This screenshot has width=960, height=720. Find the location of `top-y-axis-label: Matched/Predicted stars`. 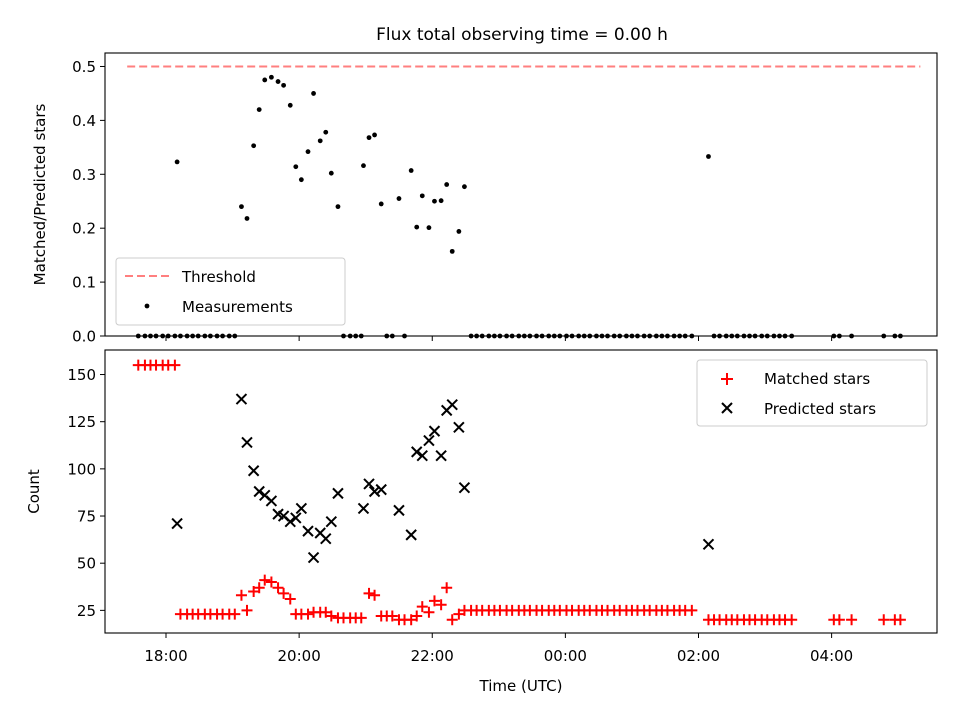

top-y-axis-label: Matched/Predicted stars is located at coordinates (40, 195).